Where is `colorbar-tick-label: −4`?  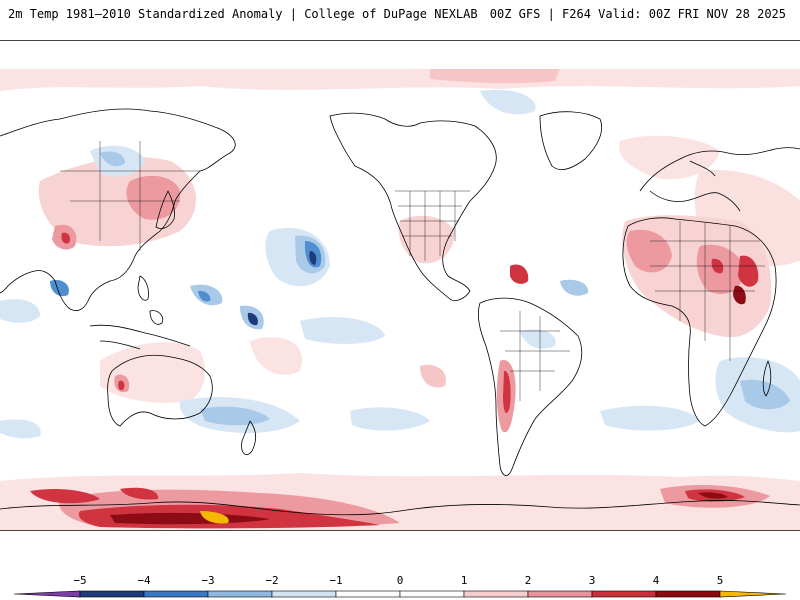 colorbar-tick-label: −4 is located at coordinates (144, 580).